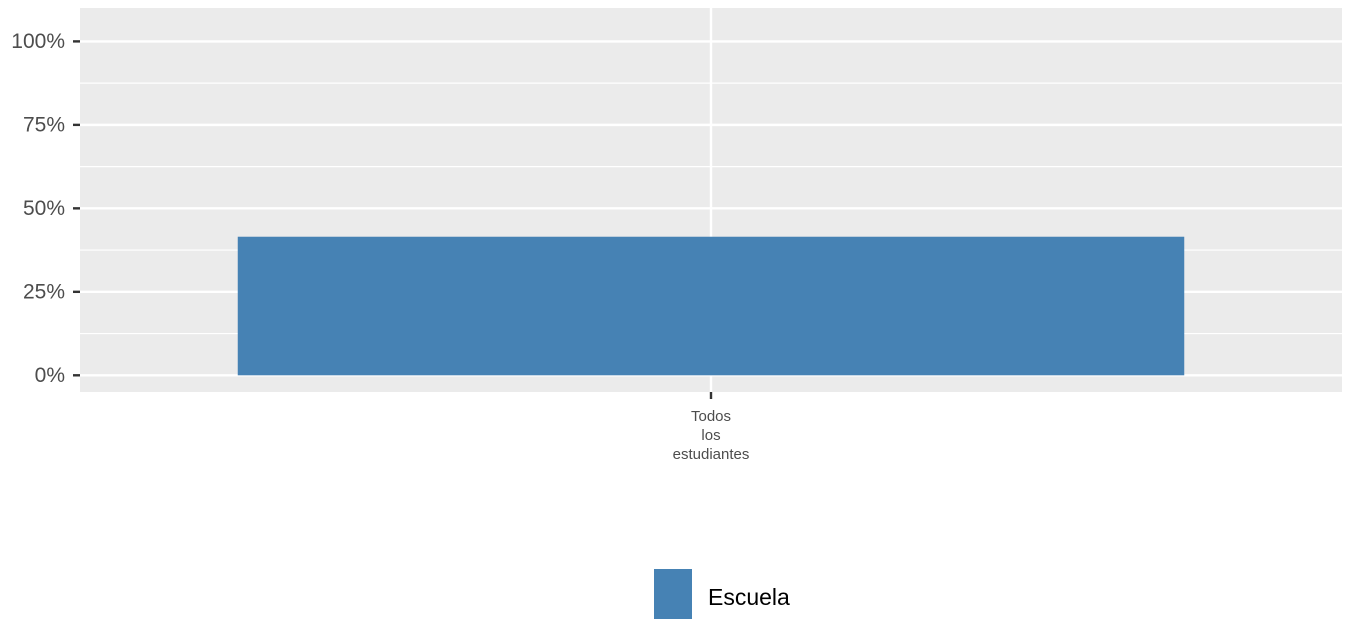 Image resolution: width=1345 pixels, height=619 pixels. I want to click on legend-label: Escuela, so click(749, 597).